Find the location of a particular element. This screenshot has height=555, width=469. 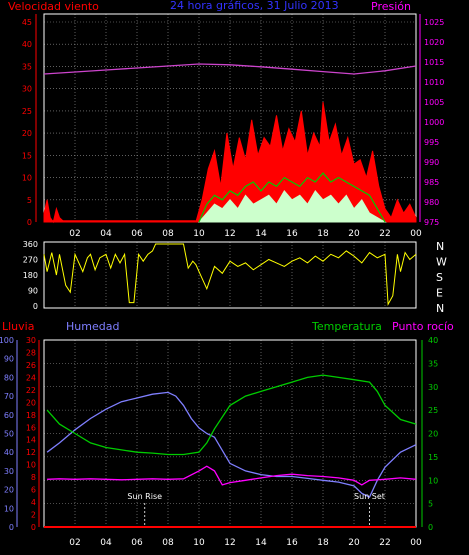

sun-marker-label: Sun Set is located at coordinates (369, 496).